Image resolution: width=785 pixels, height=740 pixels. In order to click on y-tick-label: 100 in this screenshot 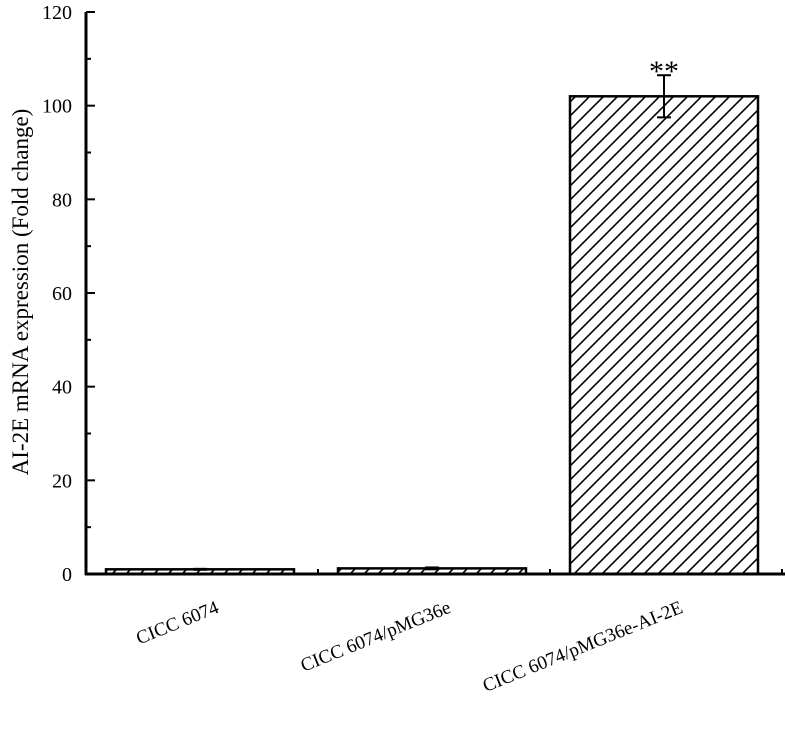, I will do `click(57, 107)`.